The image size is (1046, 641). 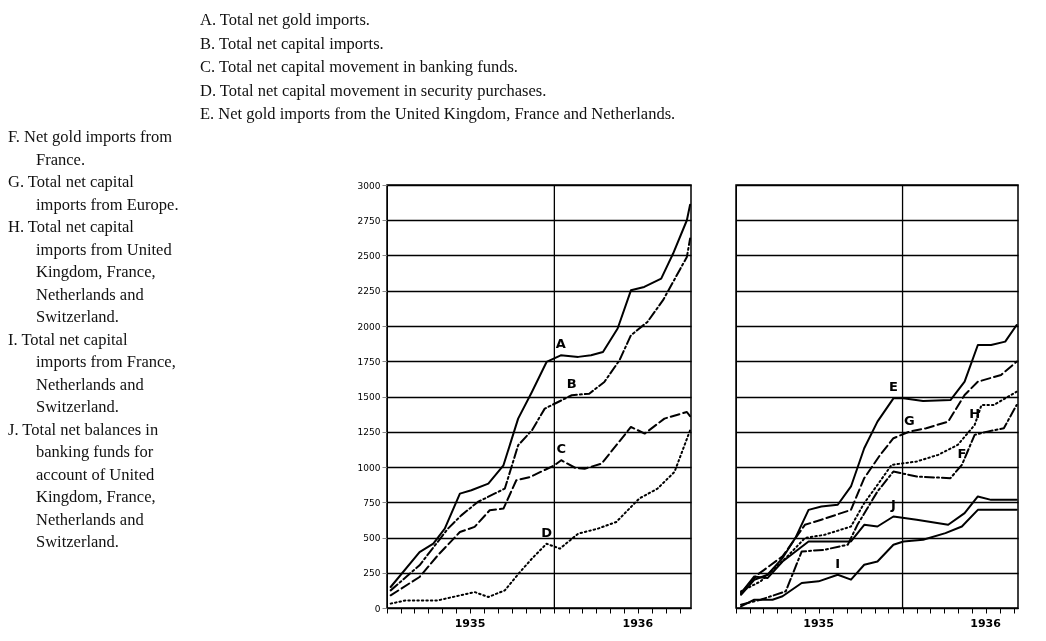 What do you see at coordinates (94, 193) in the screenshot?
I see `text: G. Total net capital imports from Europe.` at bounding box center [94, 193].